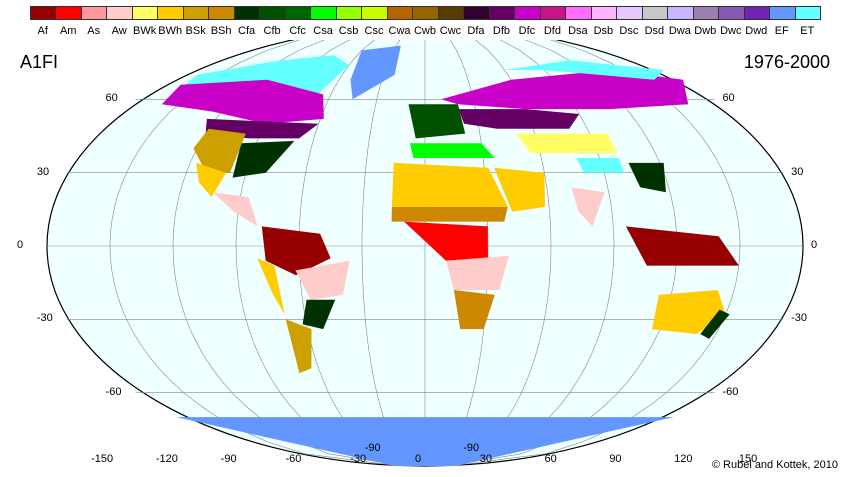  What do you see at coordinates (578, 31) in the screenshot?
I see `legend-code-dsa: Dsa` at bounding box center [578, 31].